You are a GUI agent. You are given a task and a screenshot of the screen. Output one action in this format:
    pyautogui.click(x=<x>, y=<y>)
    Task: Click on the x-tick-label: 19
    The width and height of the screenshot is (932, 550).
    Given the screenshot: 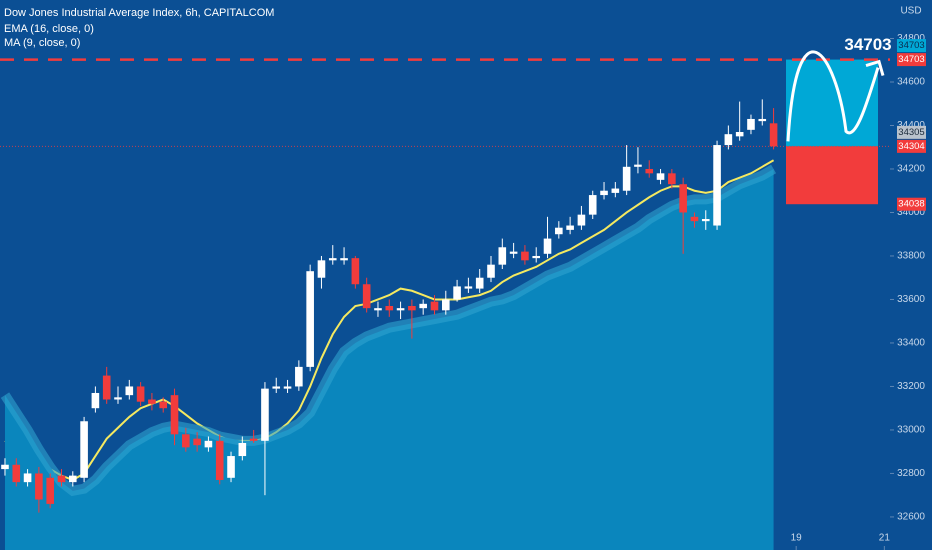 What is the action you would take?
    pyautogui.click(x=797, y=538)
    